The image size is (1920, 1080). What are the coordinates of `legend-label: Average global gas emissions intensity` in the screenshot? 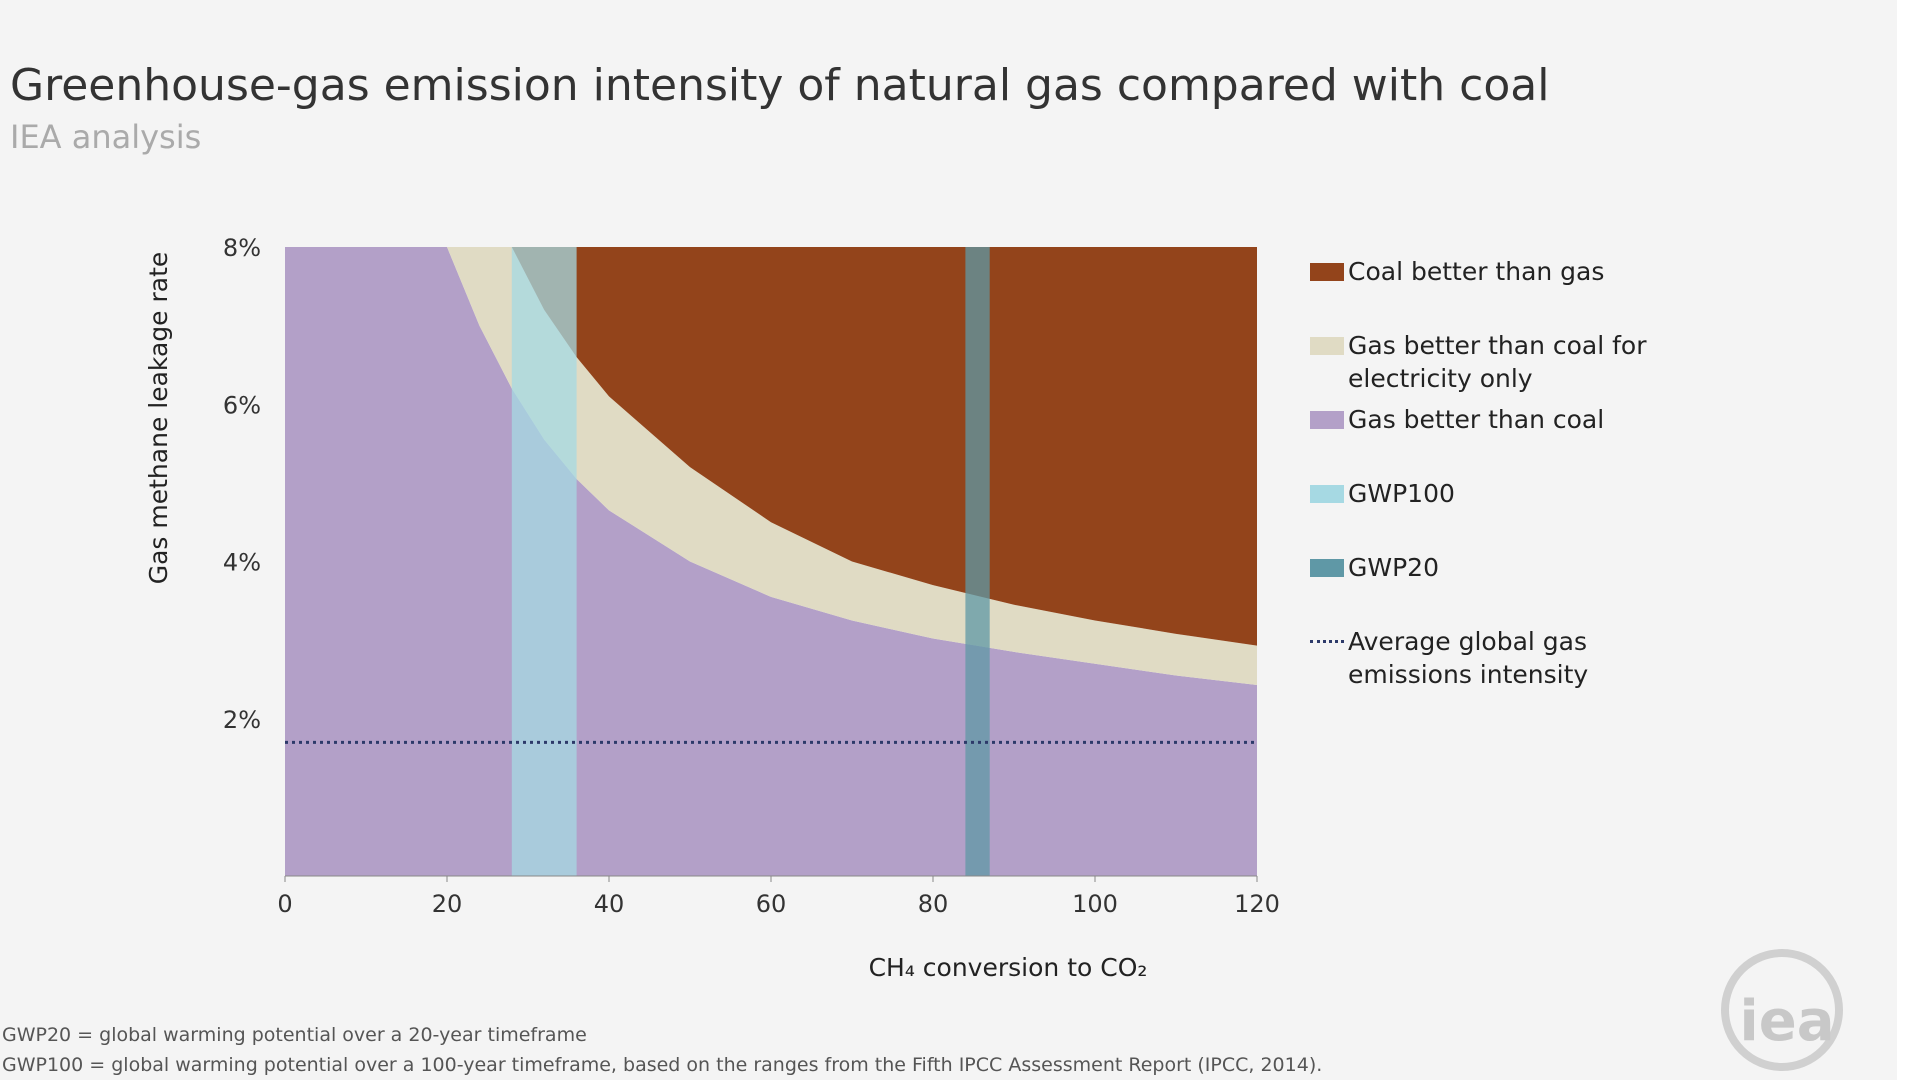 It's located at (1468, 658).